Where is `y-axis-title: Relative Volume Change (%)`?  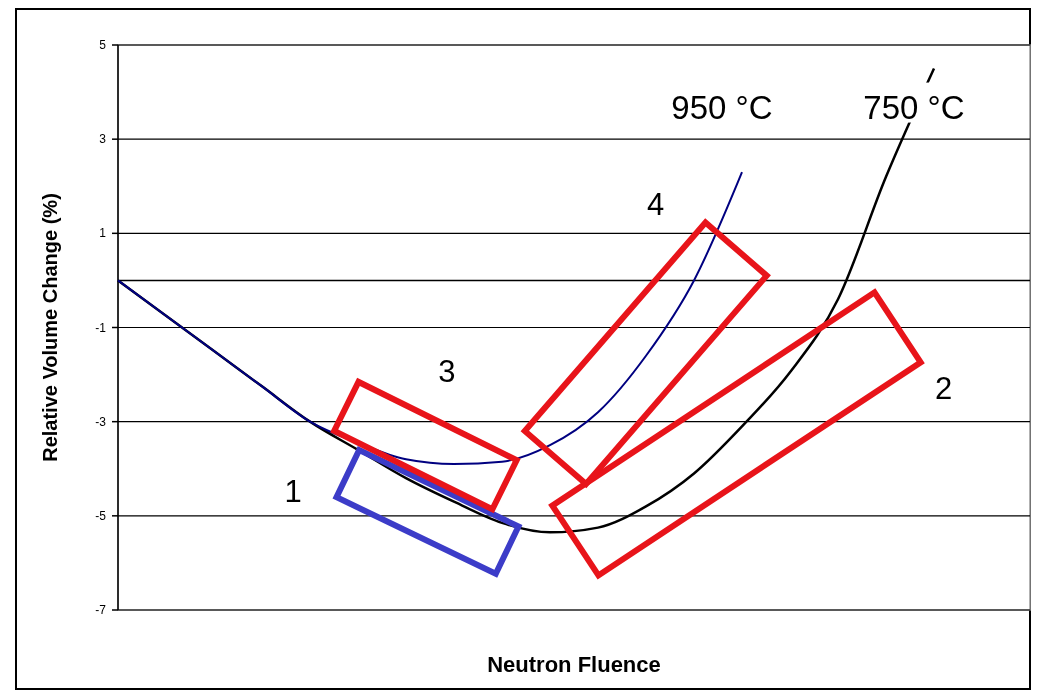
y-axis-title: Relative Volume Change (%) is located at coordinates (50, 327).